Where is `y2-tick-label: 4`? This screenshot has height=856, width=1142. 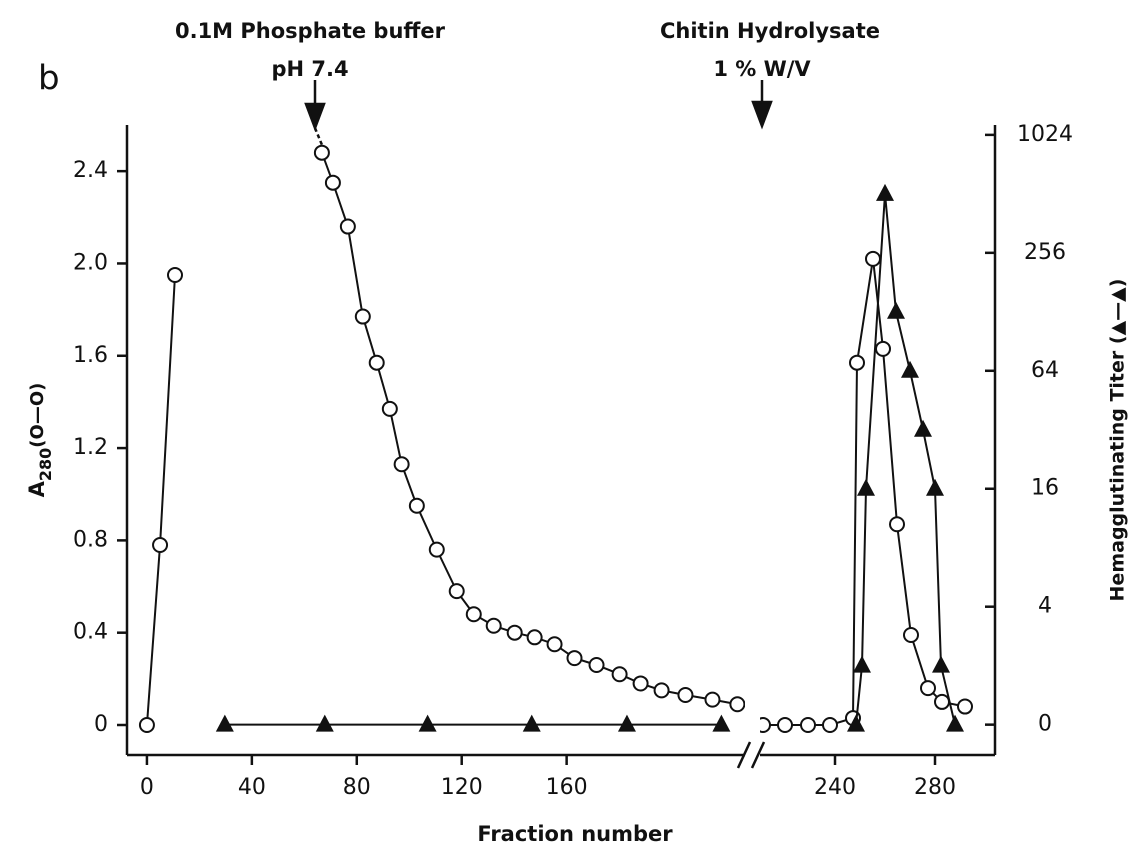 y2-tick-label: 4 is located at coordinates (1045, 606).